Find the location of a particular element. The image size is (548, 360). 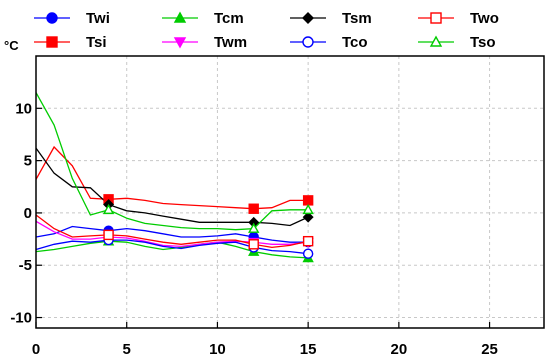

y-tick-label: 10 is located at coordinates (23, 108).